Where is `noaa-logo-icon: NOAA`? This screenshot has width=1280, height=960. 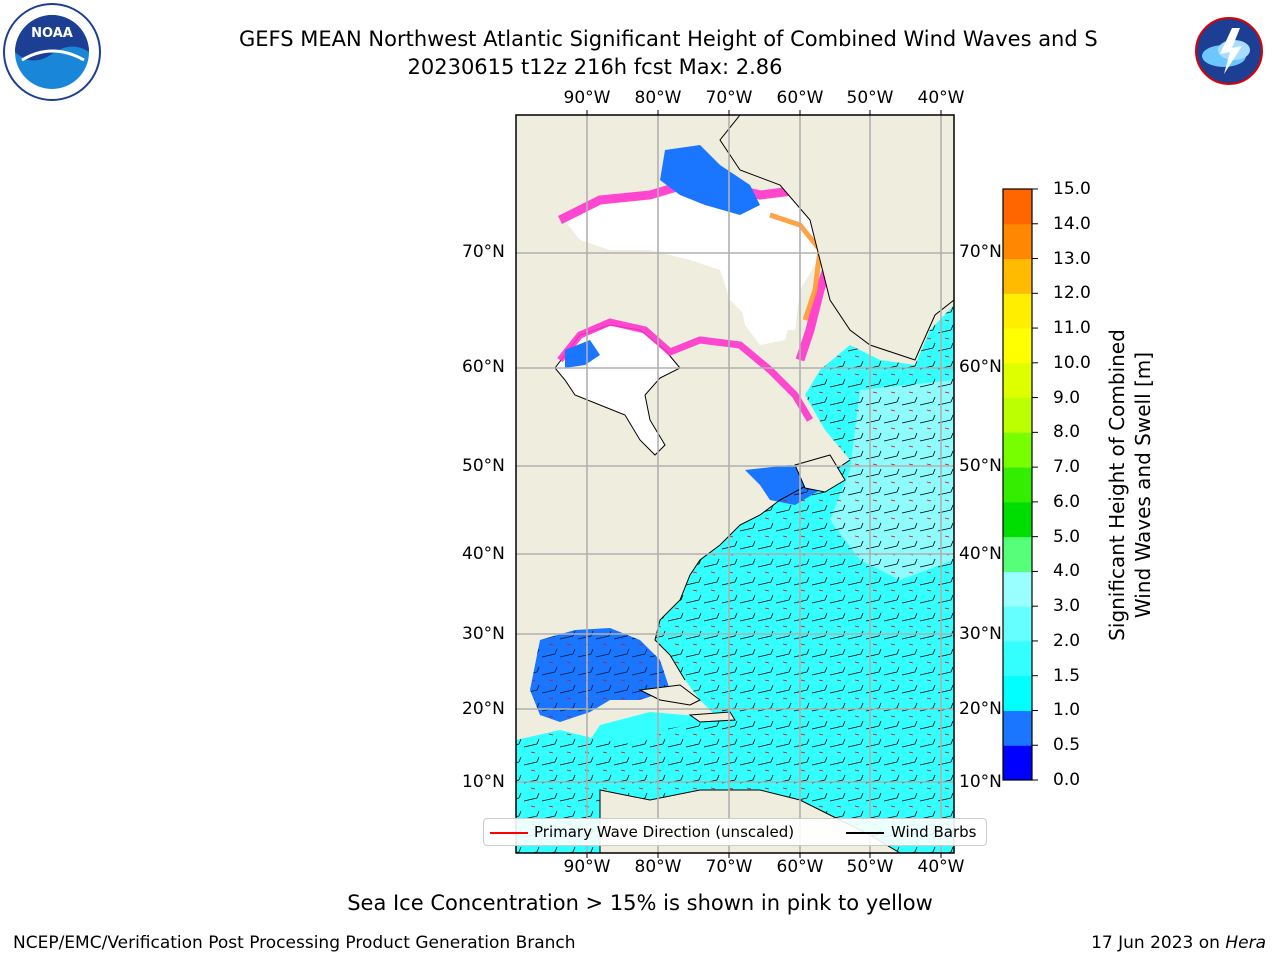 noaa-logo-icon: NOAA is located at coordinates (52, 52).